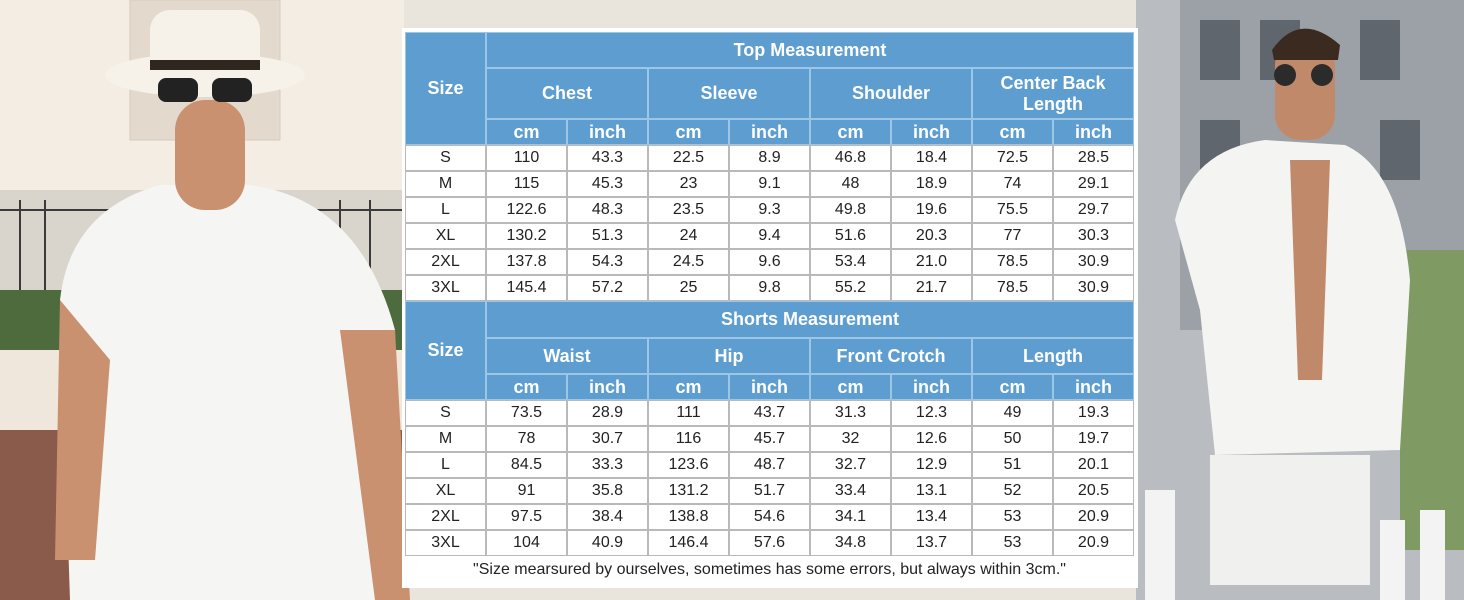  Describe the element at coordinates (931, 210) in the screenshot. I see `value-cell: 19.6` at that location.